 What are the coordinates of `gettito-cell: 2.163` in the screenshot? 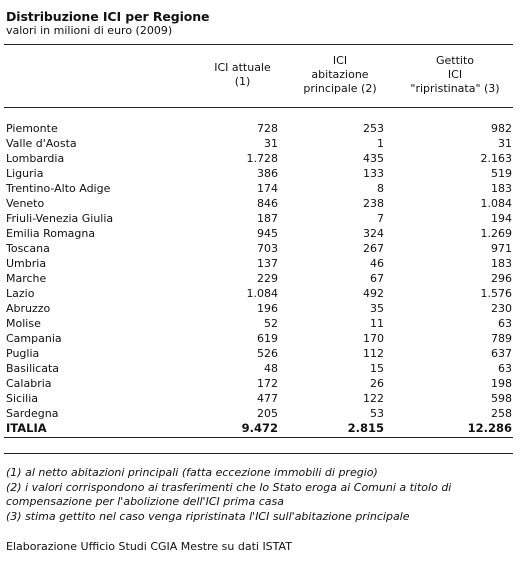 It's located at (496, 158).